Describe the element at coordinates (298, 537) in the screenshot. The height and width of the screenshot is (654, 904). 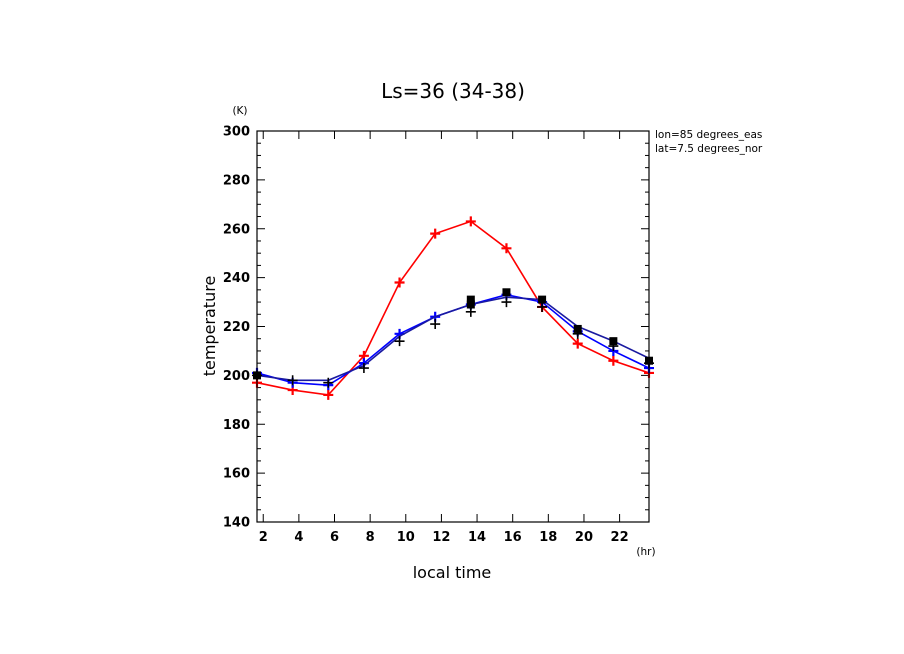
I see `x-tick-label: 4` at that location.